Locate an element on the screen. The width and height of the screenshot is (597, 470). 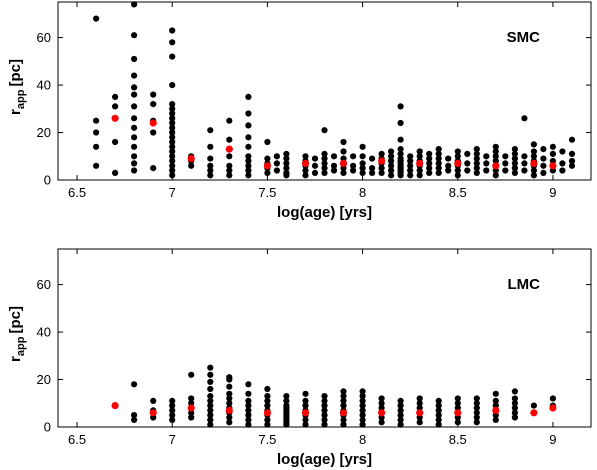
lmc-y-tick-label: 20 is located at coordinates (44, 379).